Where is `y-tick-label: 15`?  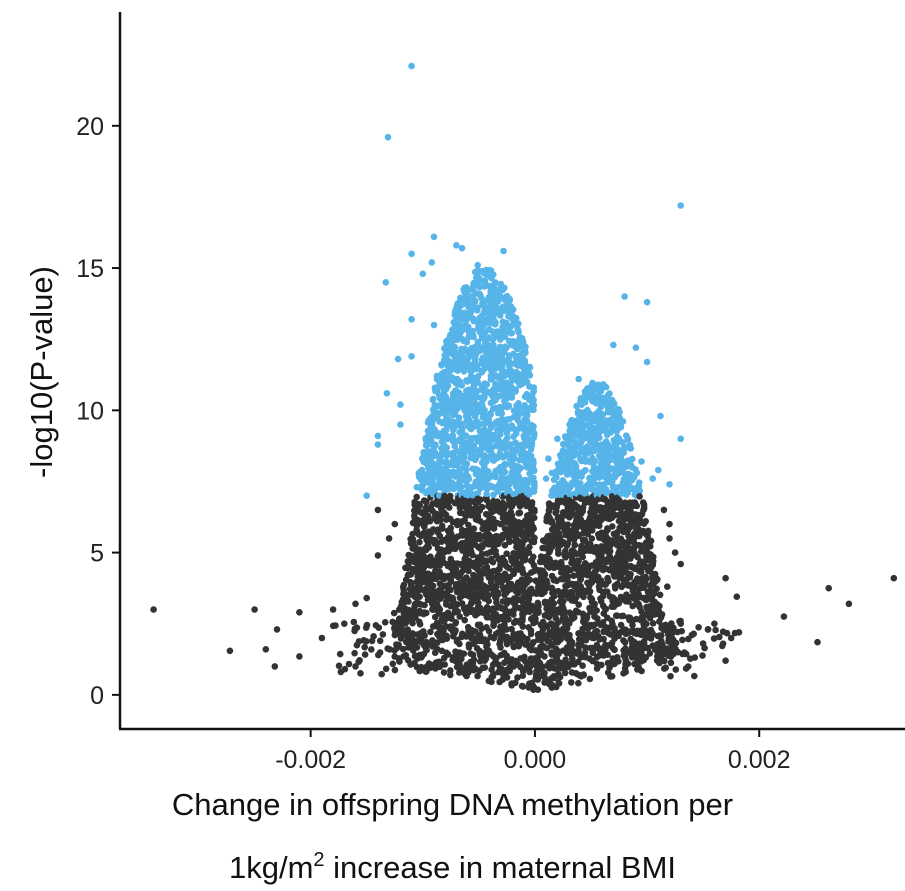 y-tick-label: 15 is located at coordinates (90, 269).